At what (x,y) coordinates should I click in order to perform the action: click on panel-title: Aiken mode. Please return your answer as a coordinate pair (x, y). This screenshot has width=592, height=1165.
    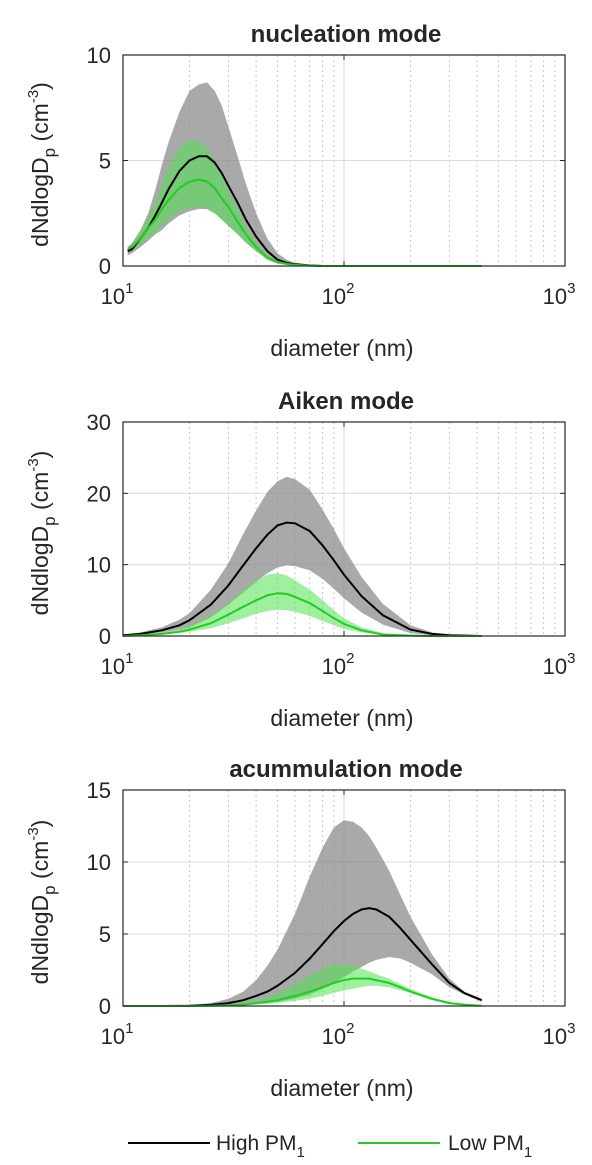
    Looking at the image, I should click on (346, 401).